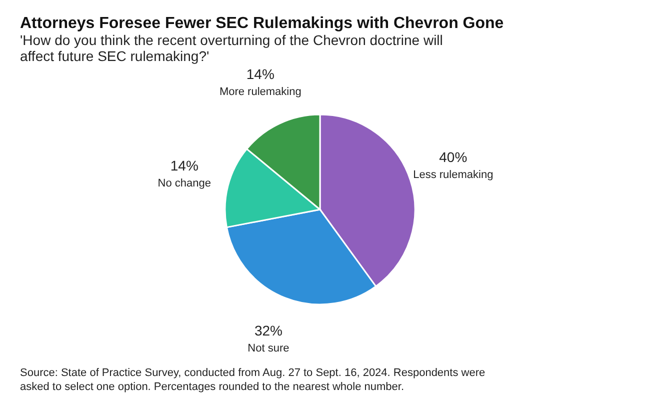  What do you see at coordinates (269, 348) in the screenshot?
I see `slice-label: Not sure` at bounding box center [269, 348].